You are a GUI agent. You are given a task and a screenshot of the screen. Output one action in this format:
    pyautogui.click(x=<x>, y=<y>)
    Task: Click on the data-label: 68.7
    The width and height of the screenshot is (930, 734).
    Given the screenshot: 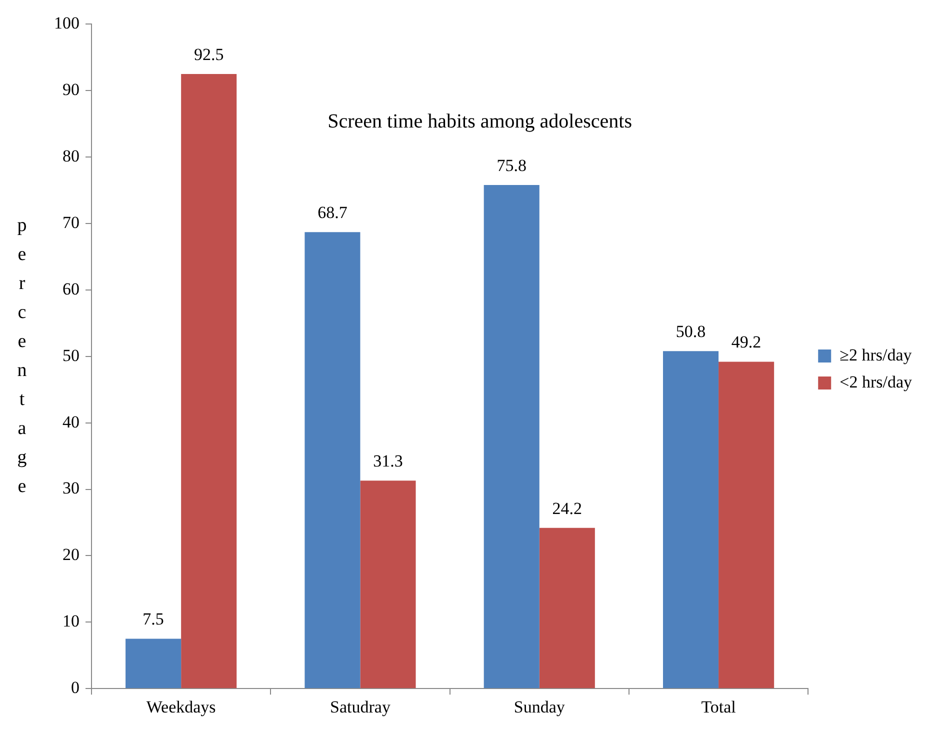 What is the action you would take?
    pyautogui.click(x=333, y=212)
    